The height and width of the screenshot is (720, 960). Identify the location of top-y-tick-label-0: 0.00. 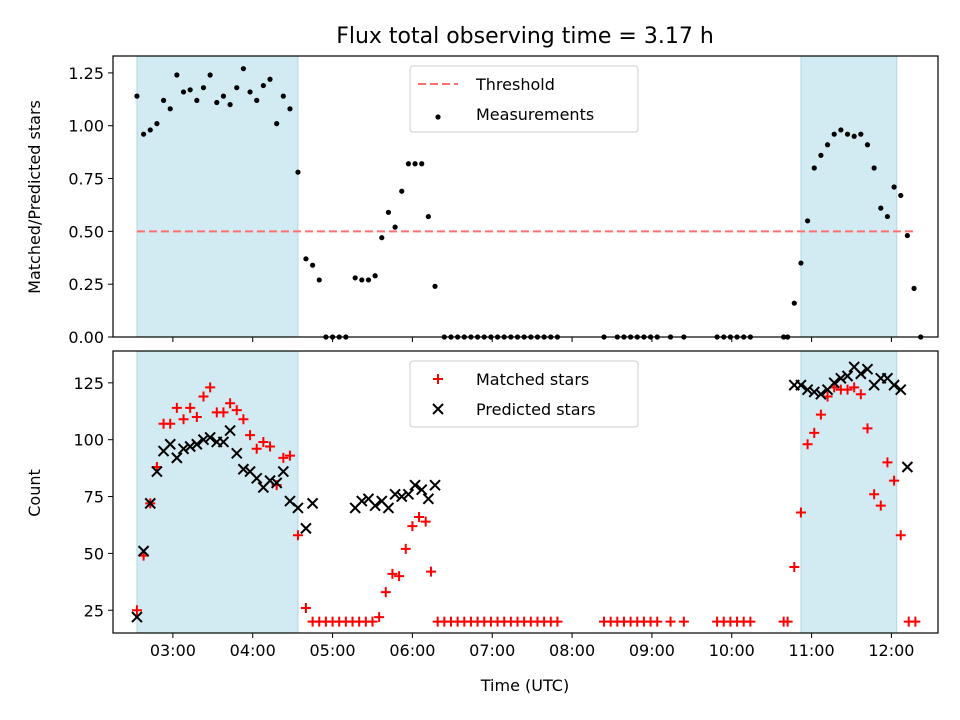
(86, 337).